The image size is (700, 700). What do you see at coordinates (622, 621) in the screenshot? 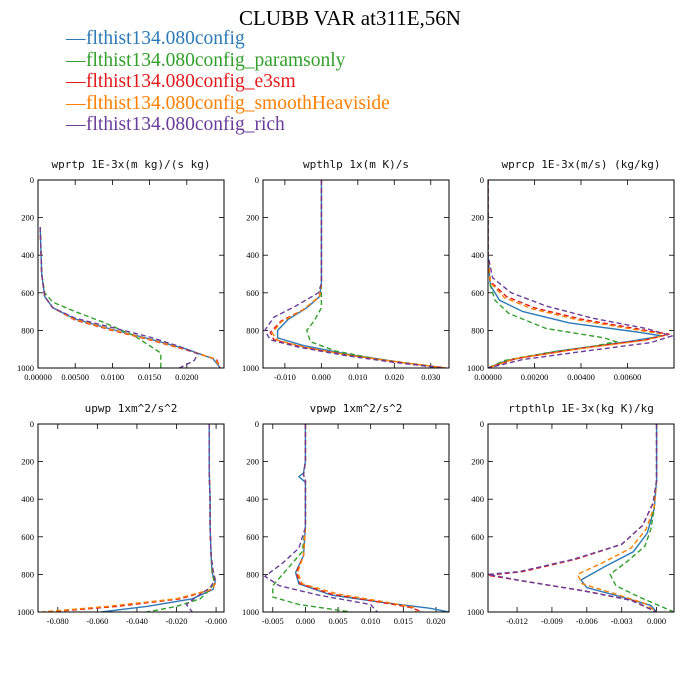
I see `x-tick-label: -0.003` at bounding box center [622, 621].